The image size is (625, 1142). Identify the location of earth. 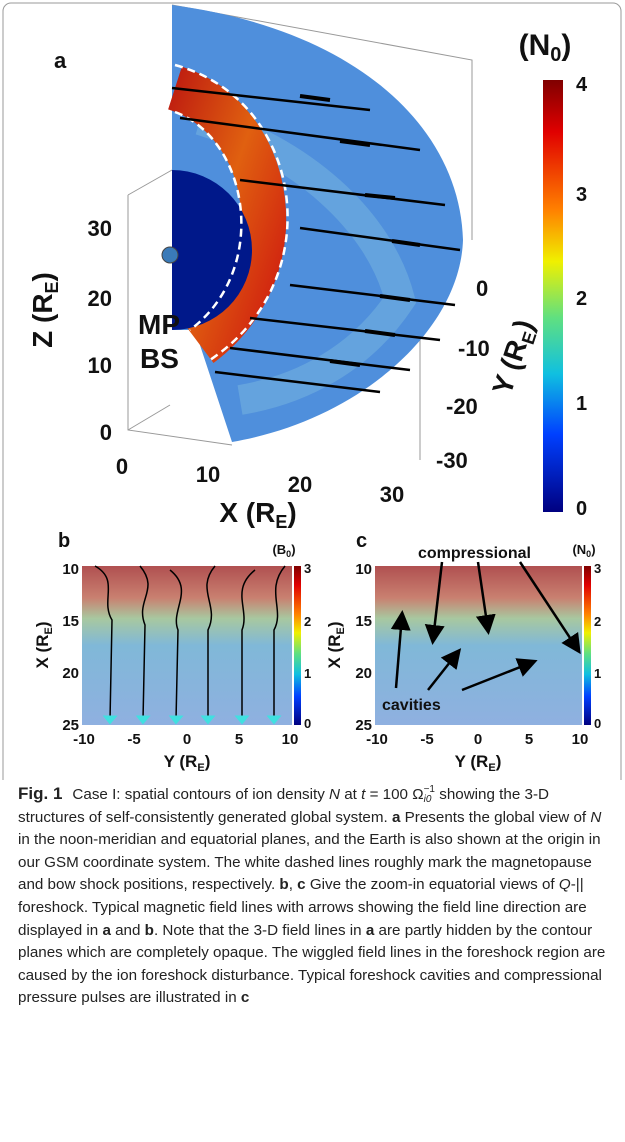
(170, 255).